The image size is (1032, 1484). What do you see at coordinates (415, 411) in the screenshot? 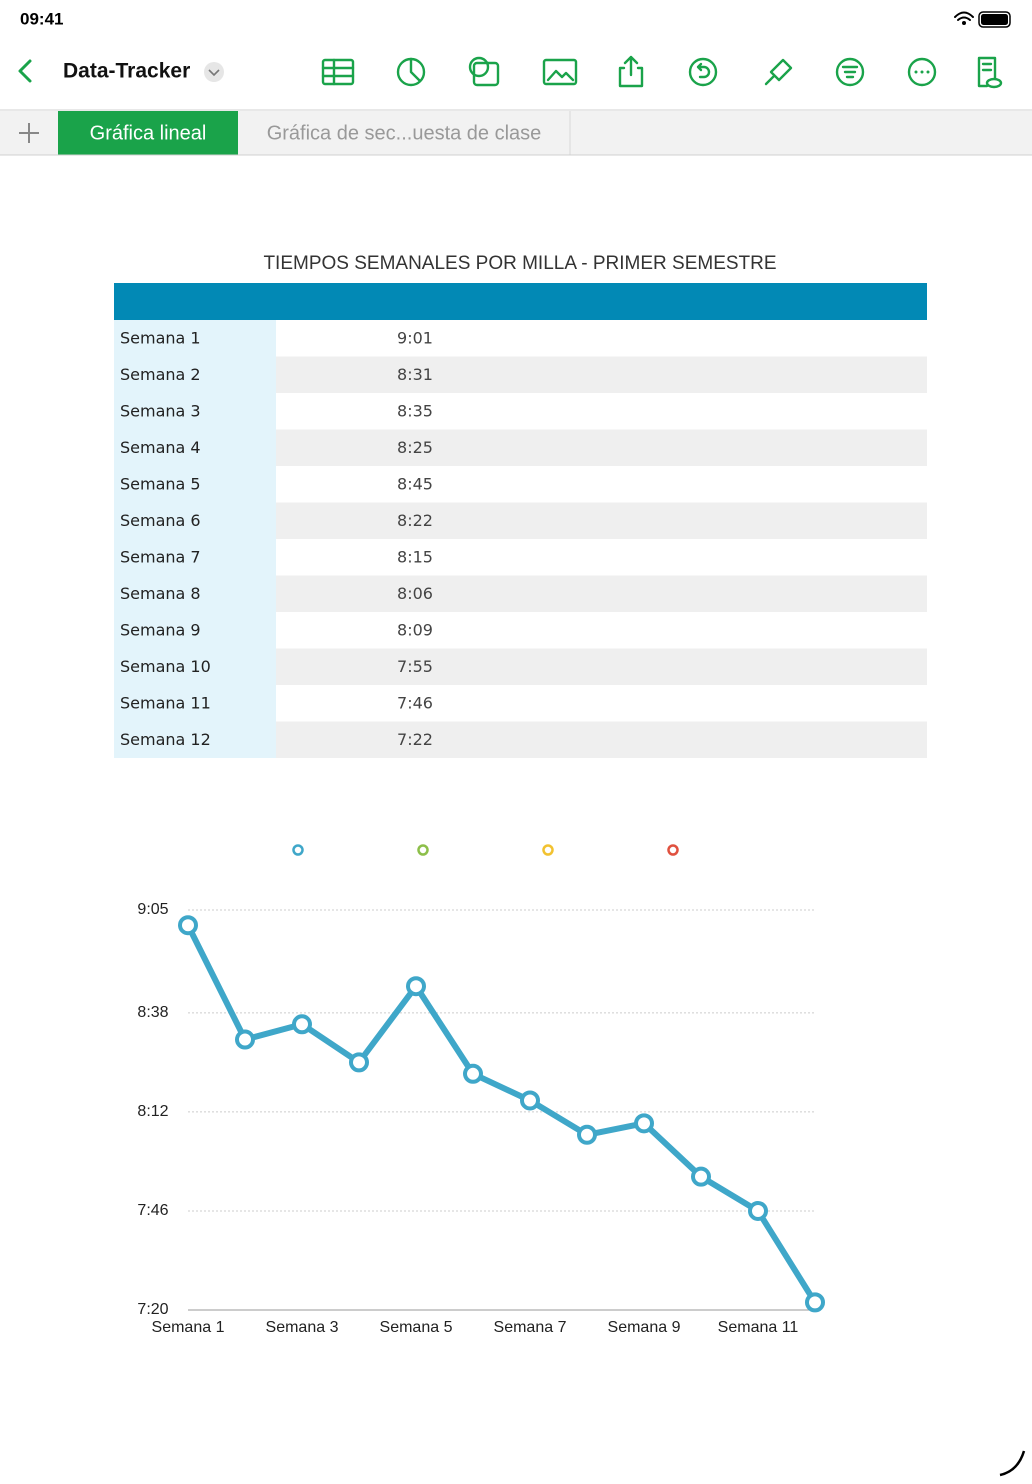
I see `cell-value: 8:35` at bounding box center [415, 411].